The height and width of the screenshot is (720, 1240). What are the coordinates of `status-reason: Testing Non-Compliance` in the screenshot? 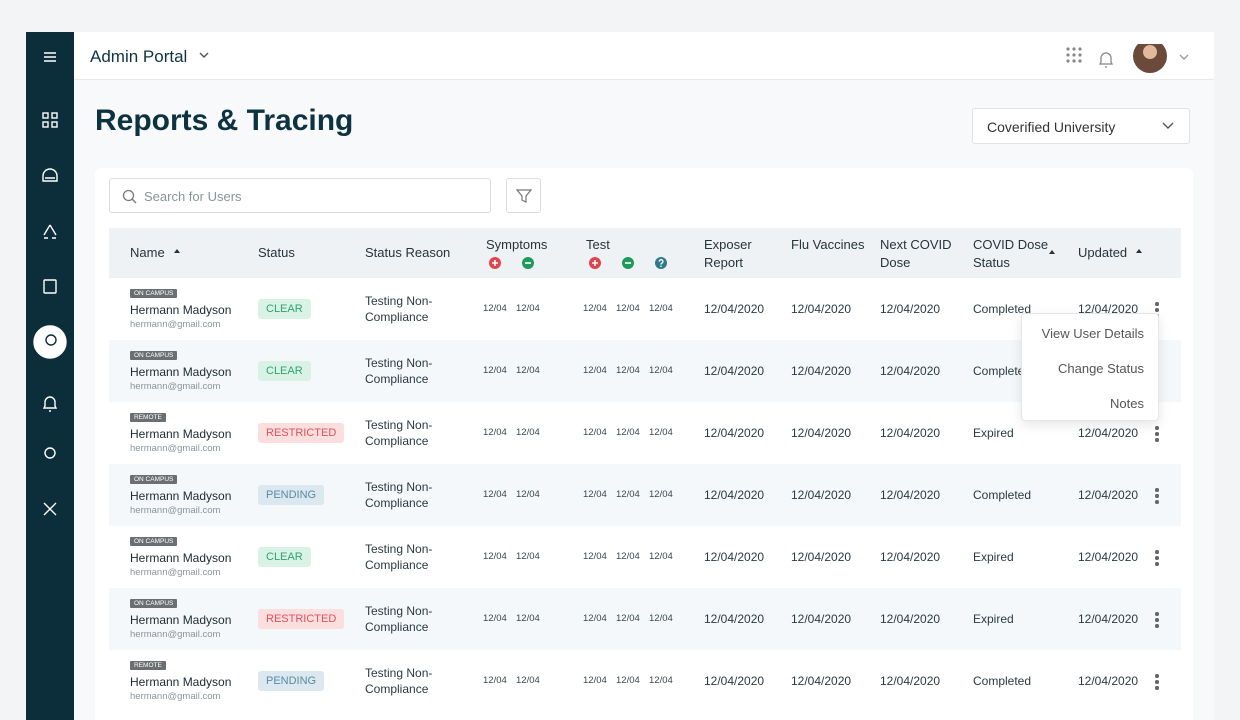 It's located at (399, 557).